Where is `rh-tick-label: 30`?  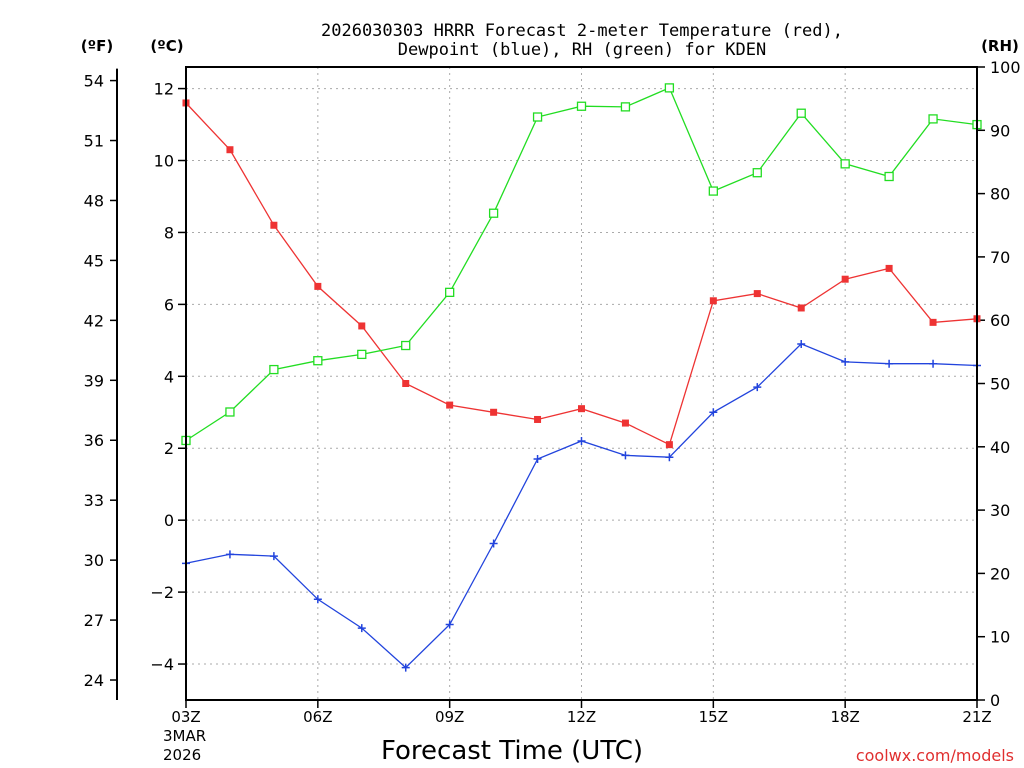
rh-tick-label: 30 is located at coordinates (1000, 510).